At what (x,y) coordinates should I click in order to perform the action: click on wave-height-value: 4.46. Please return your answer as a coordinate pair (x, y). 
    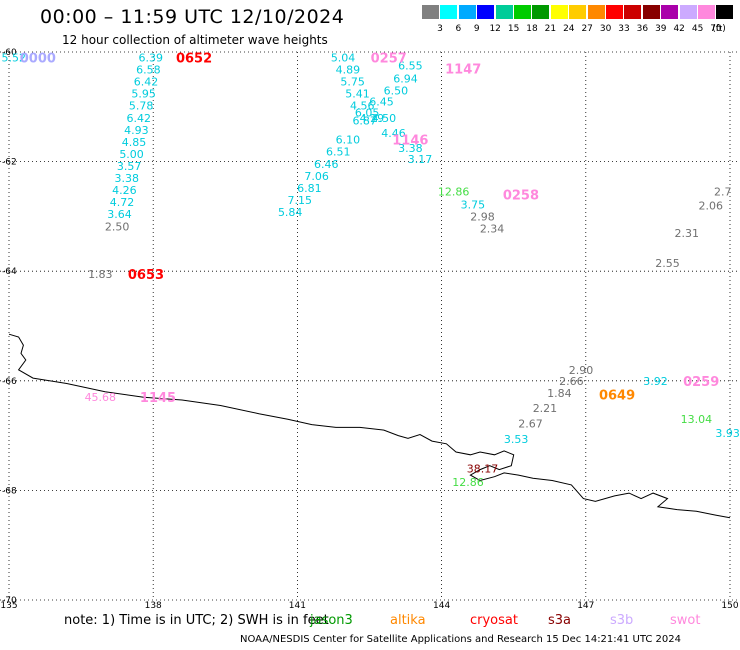
    Looking at the image, I should click on (393, 133).